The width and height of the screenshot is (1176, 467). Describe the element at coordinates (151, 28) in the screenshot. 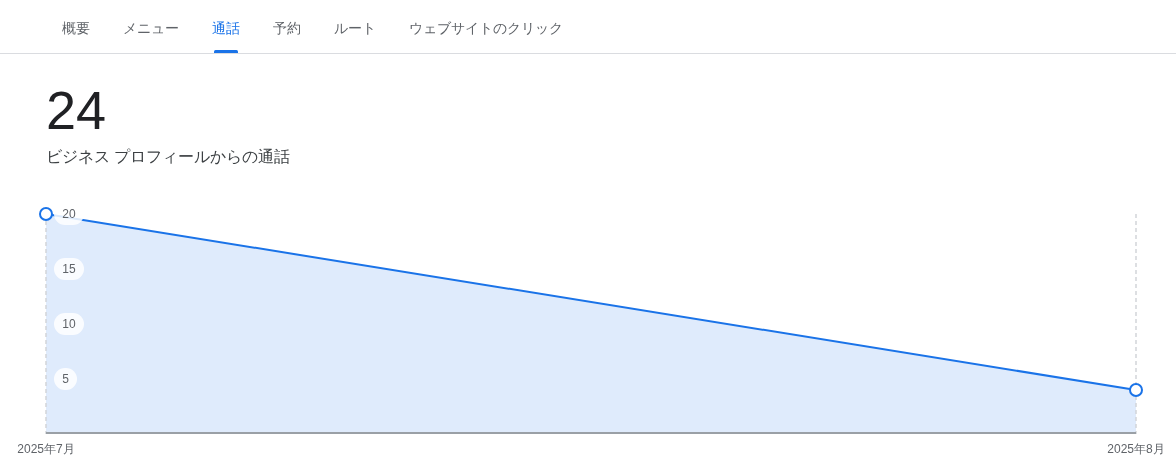

I see `text: メニュー` at that location.